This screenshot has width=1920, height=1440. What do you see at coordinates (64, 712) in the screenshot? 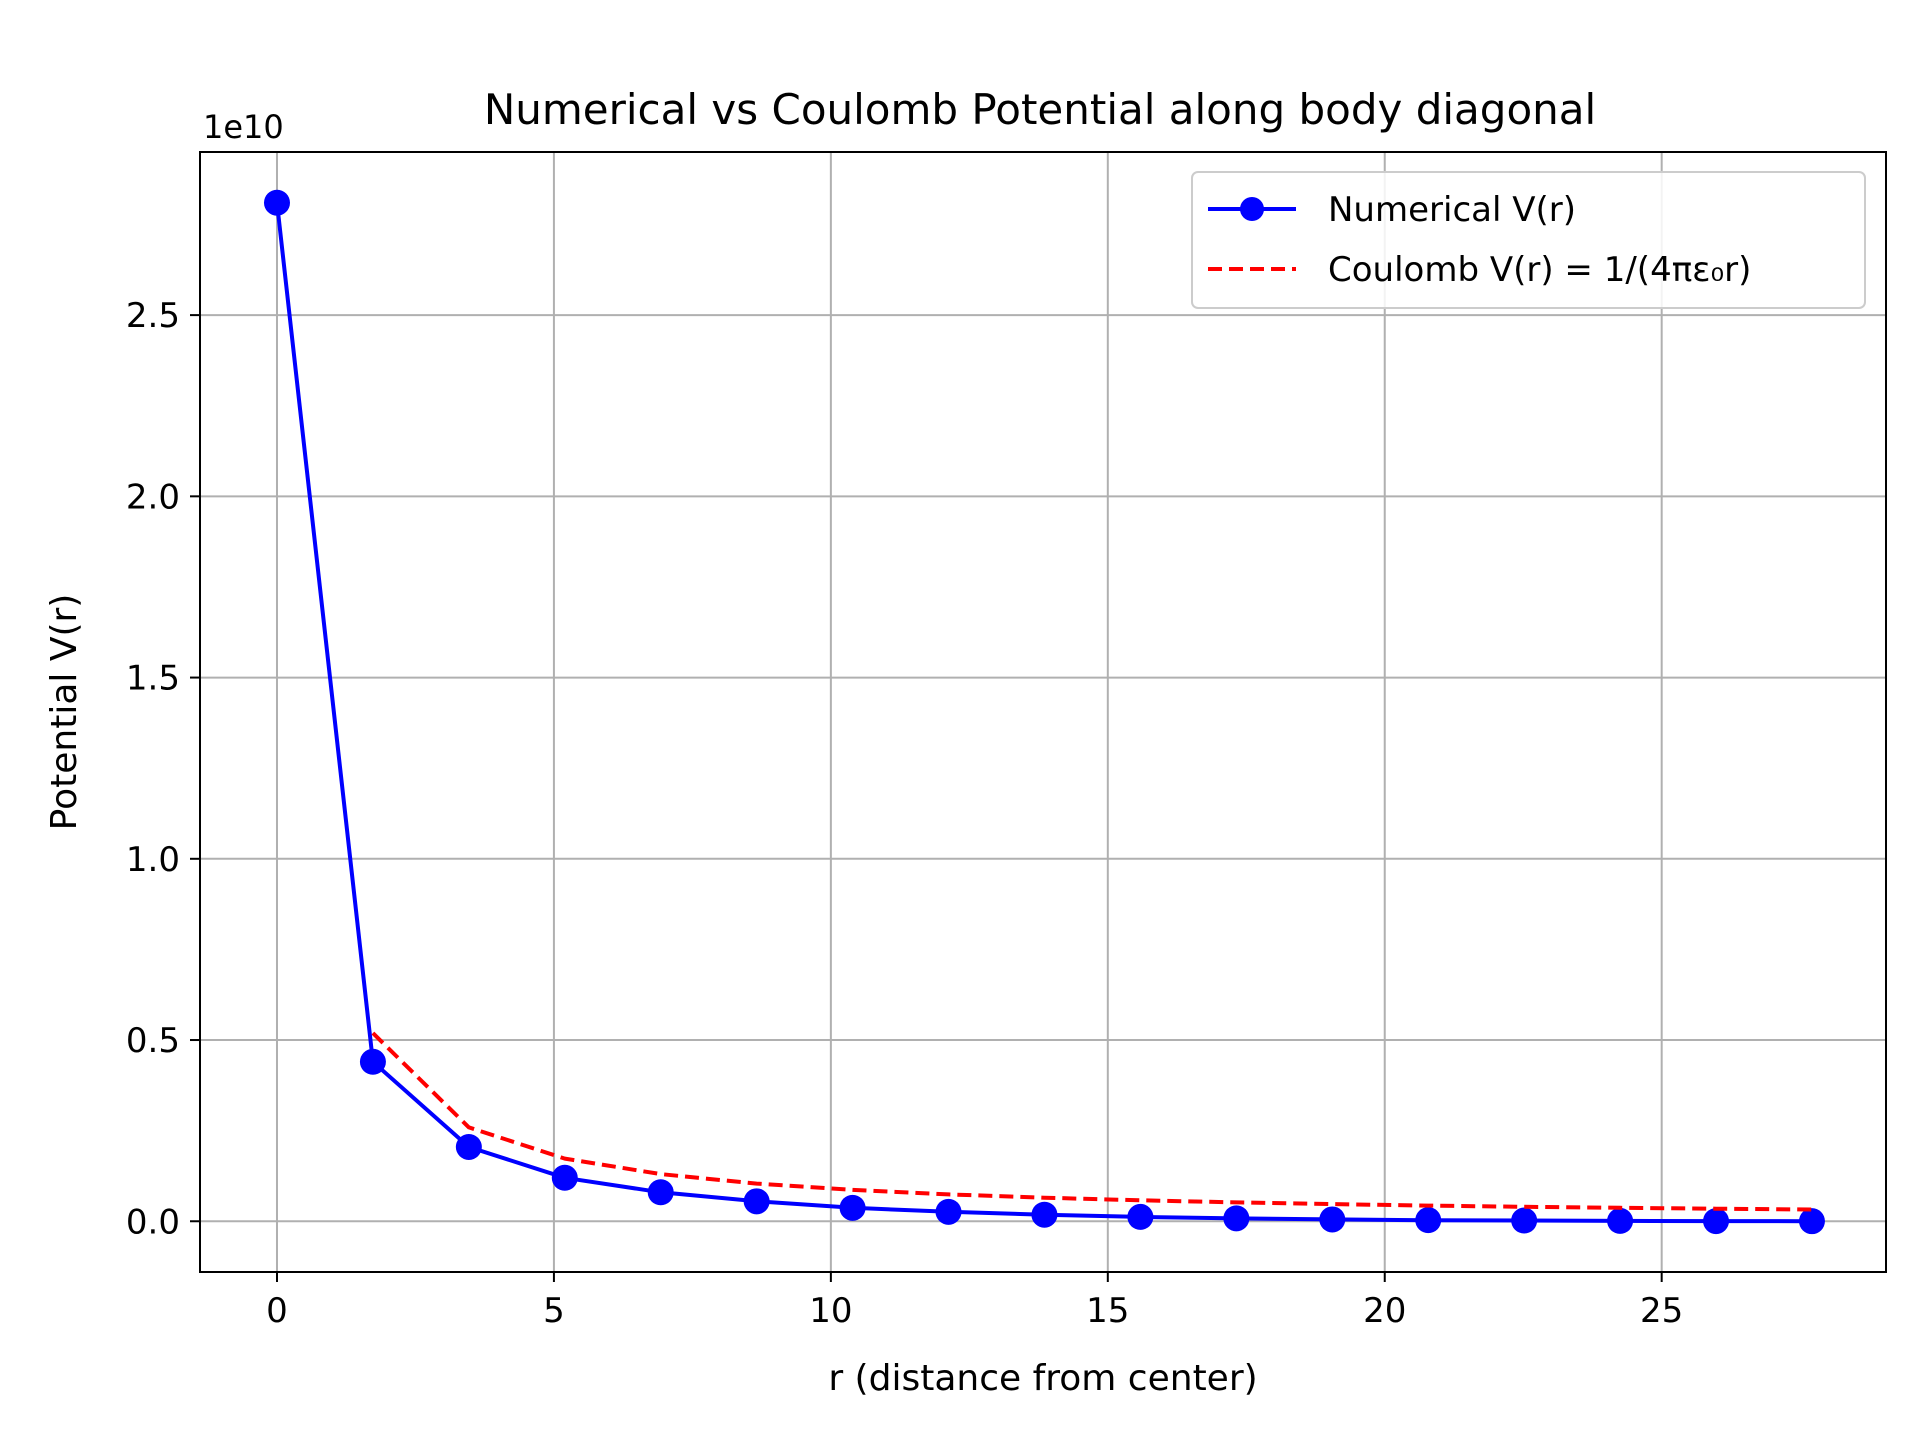
I see `y-axis-label: Potential V(r)` at bounding box center [64, 712].